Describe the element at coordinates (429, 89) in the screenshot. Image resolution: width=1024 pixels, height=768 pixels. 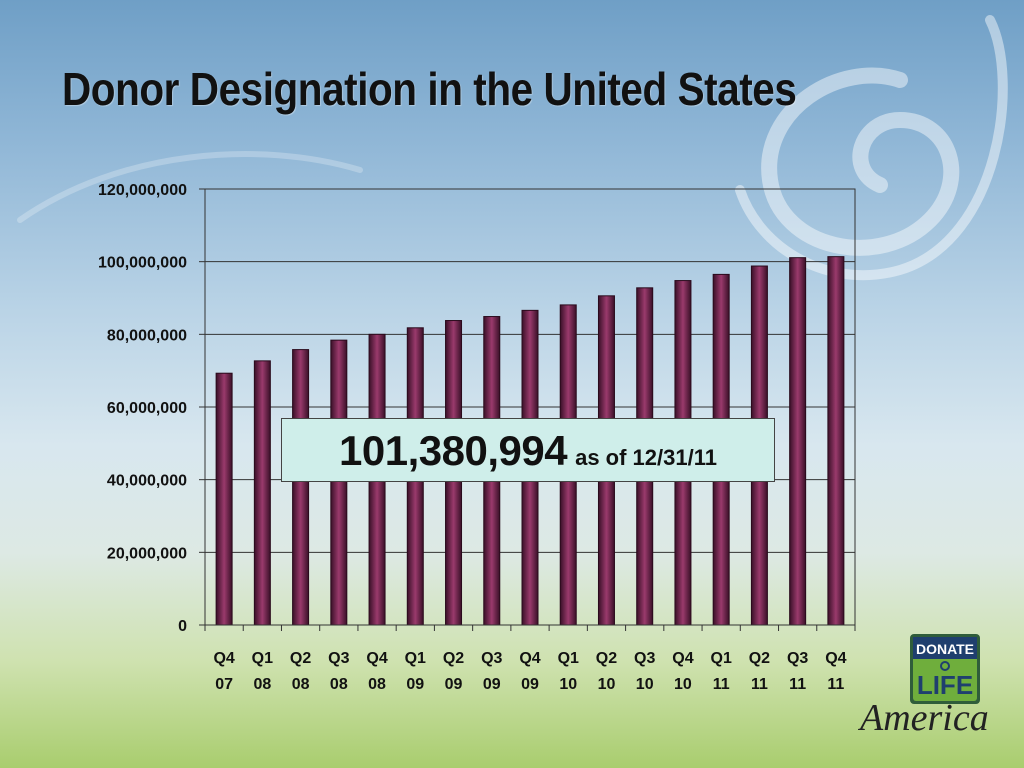
I see `slide-title: Donor Designation in the United States` at that location.